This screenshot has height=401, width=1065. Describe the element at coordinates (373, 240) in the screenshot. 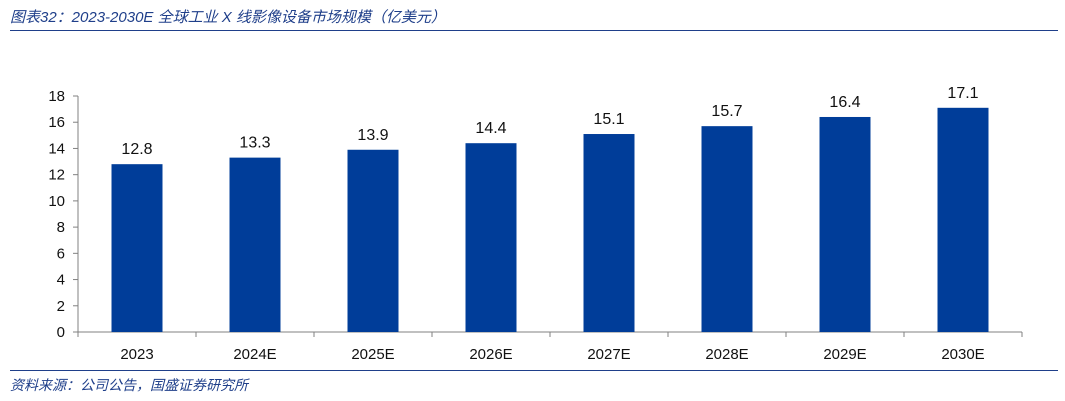

I see `bar-2025E` at that location.